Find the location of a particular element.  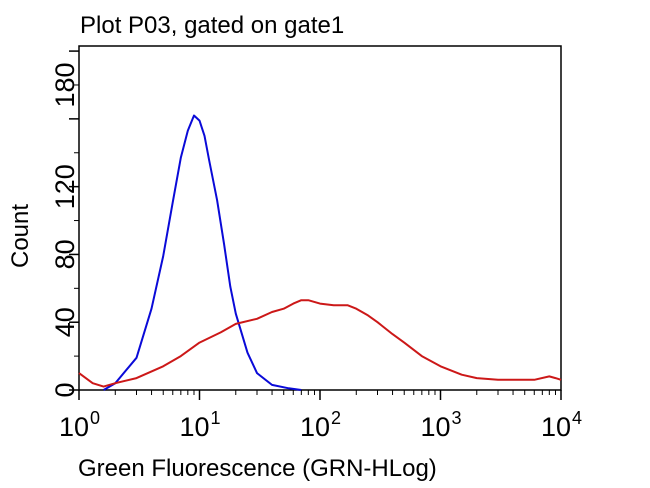

y-tick-label: 180 is located at coordinates (65, 84).